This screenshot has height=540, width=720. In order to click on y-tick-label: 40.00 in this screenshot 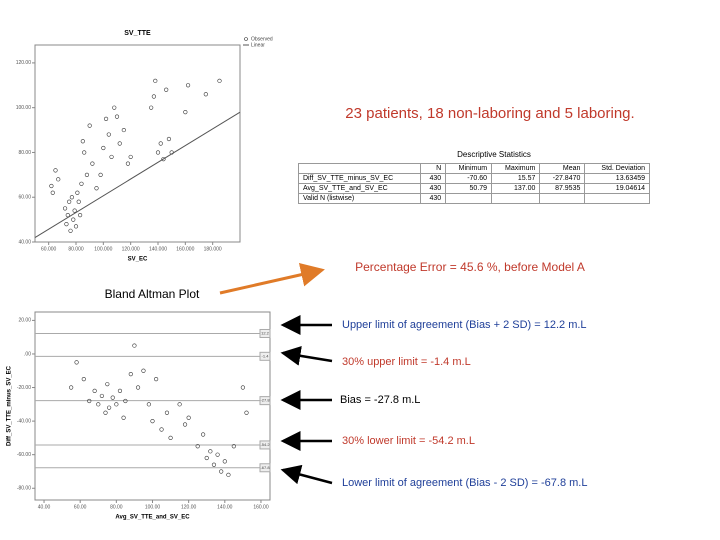, I will do `click(24, 242)`.